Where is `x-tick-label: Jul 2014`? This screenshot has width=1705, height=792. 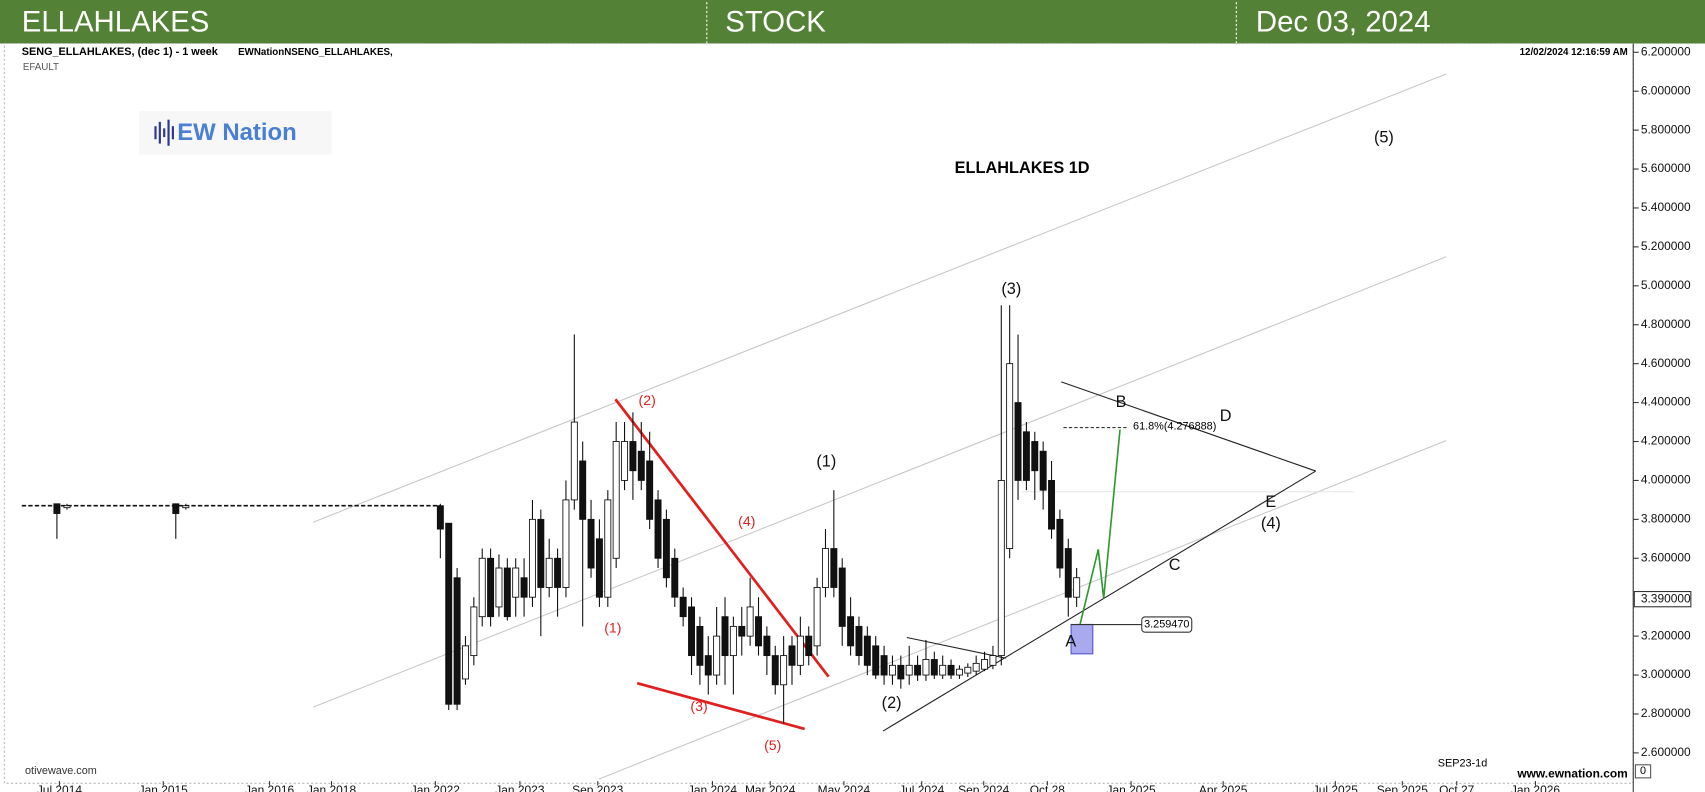
x-tick-label: Jul 2014 is located at coordinates (60, 787).